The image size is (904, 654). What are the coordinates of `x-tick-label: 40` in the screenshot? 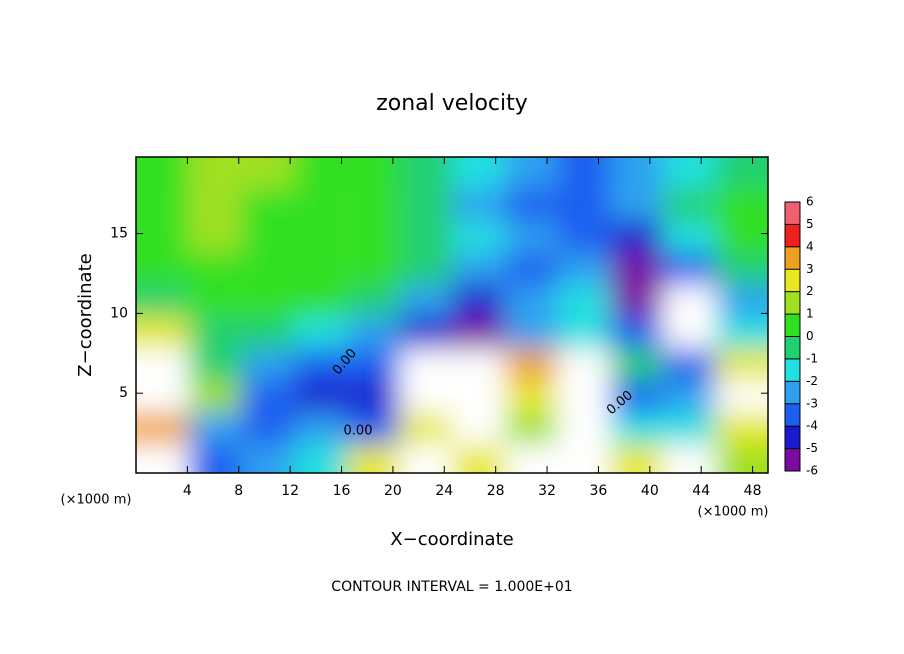 It's located at (650, 491).